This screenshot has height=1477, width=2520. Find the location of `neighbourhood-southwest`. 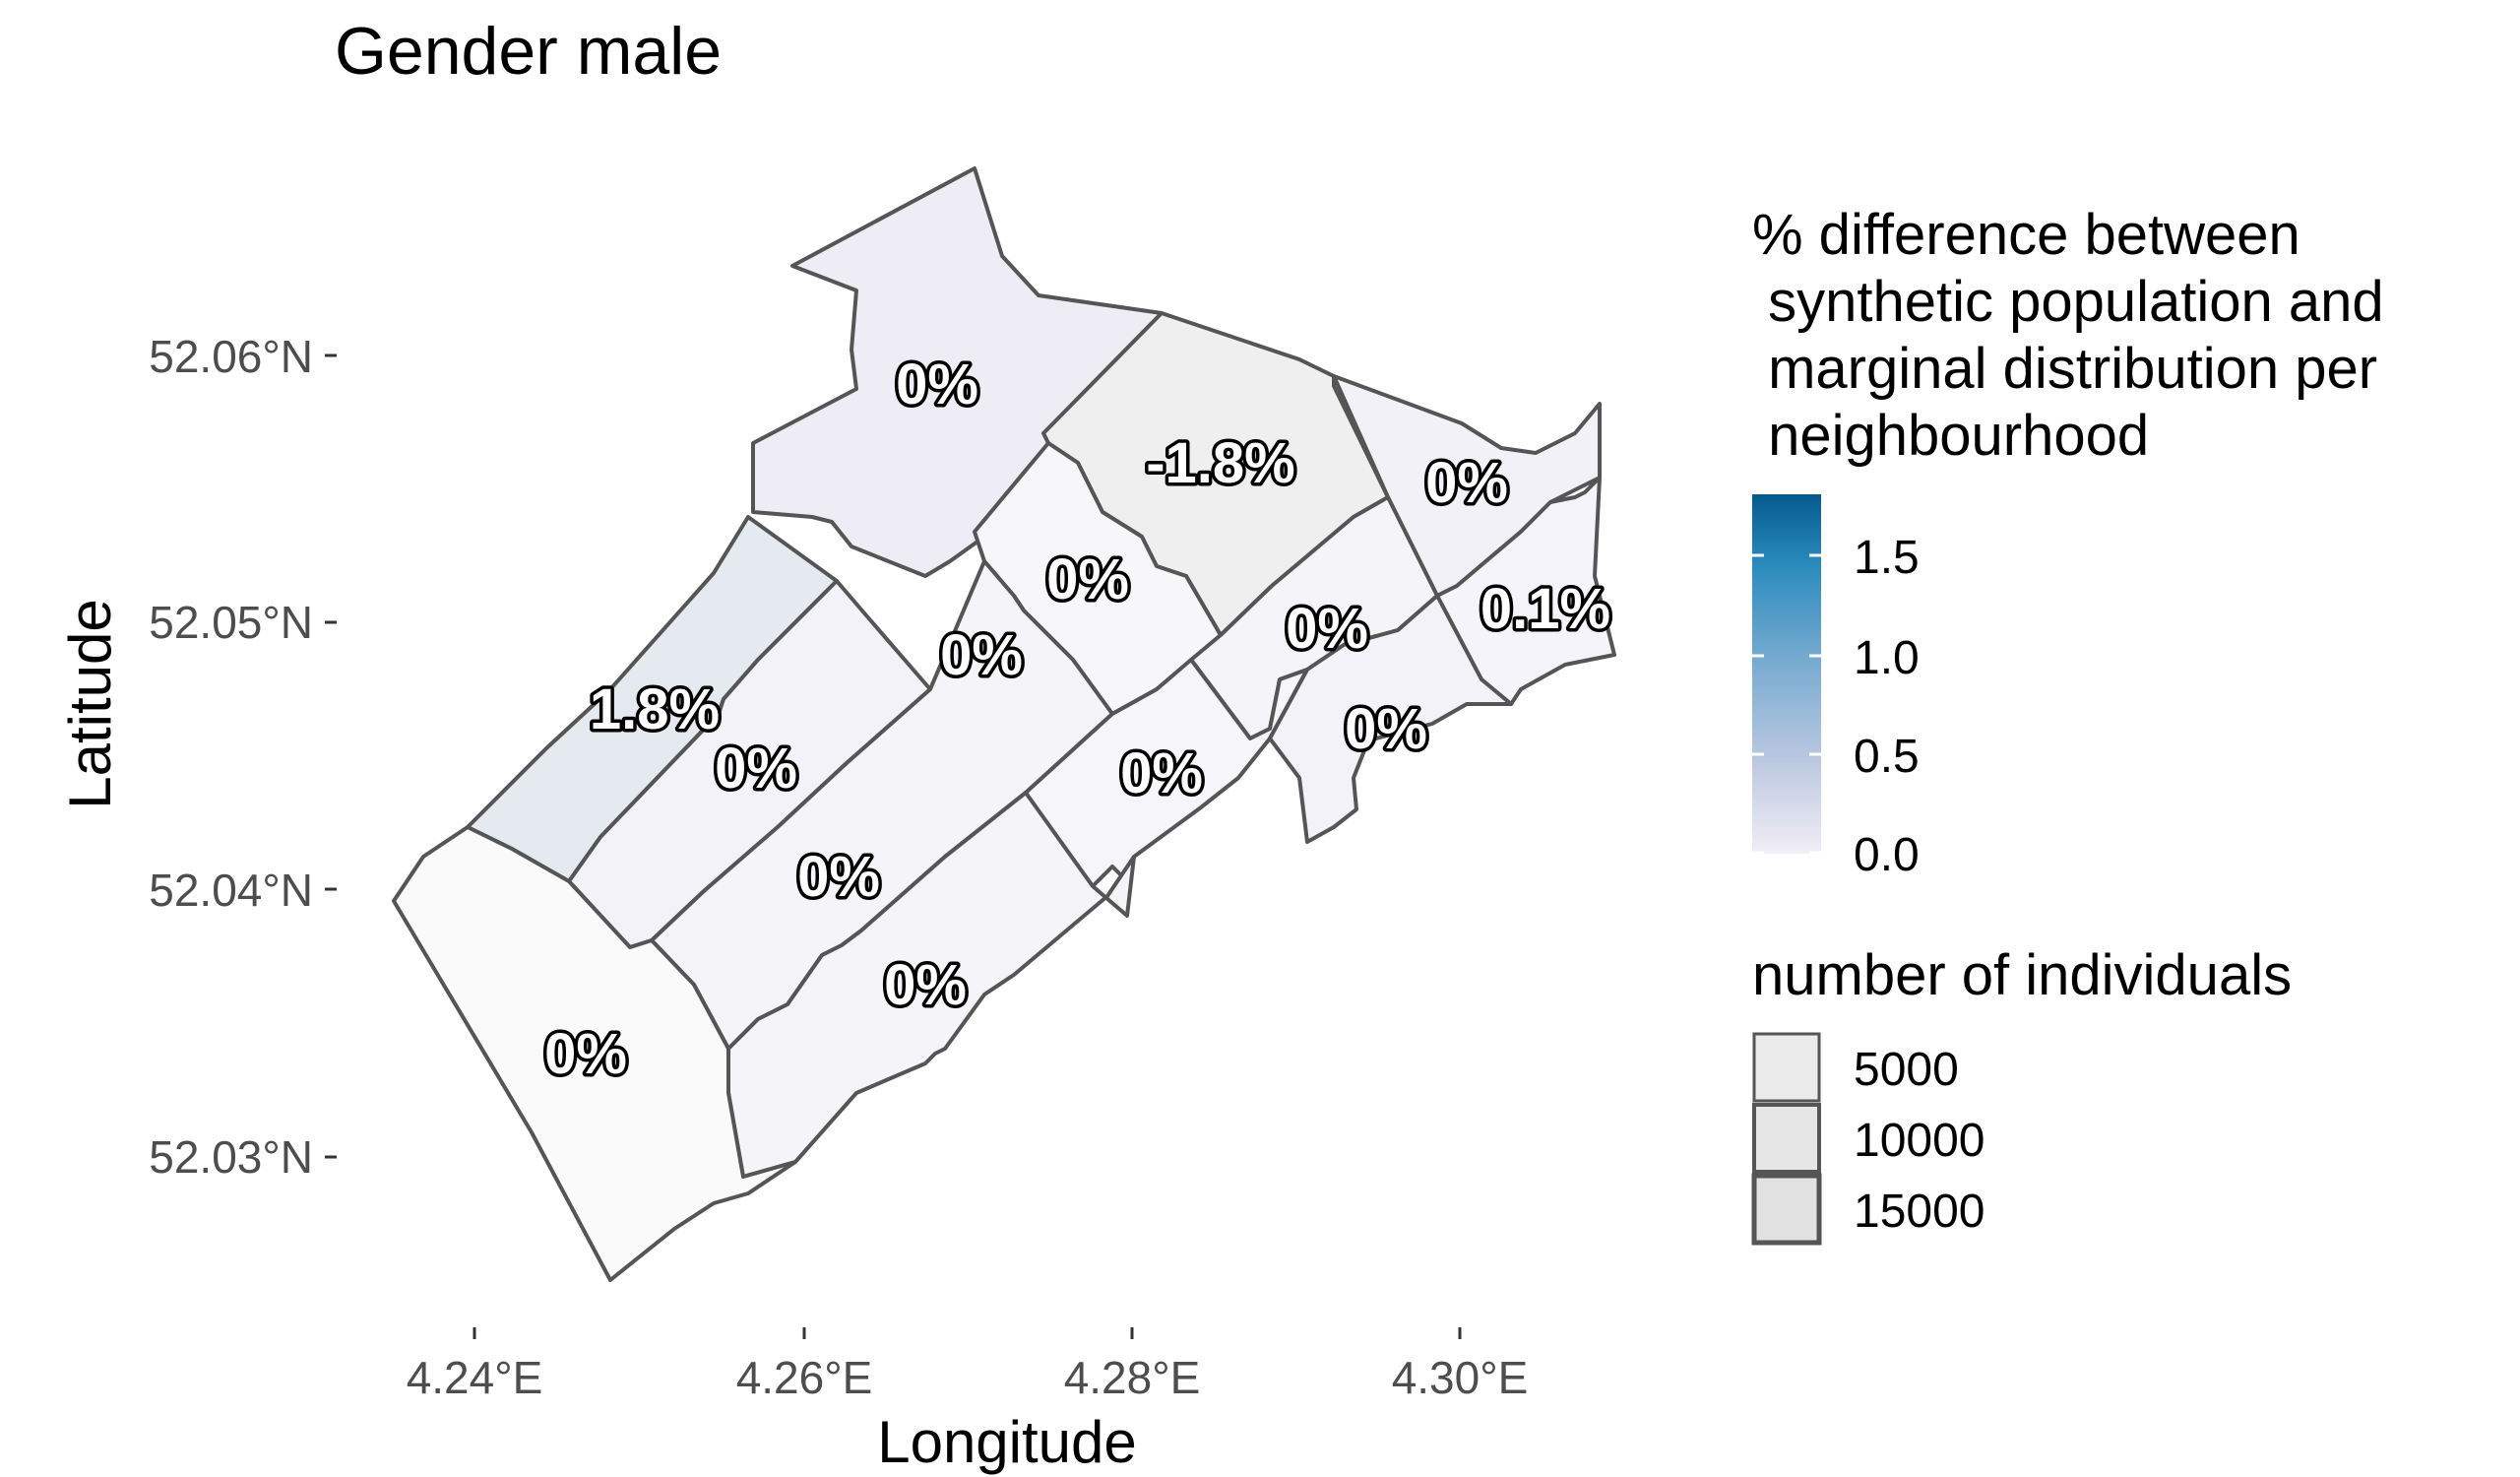

neighbourhood-southwest is located at coordinates (594, 1053).